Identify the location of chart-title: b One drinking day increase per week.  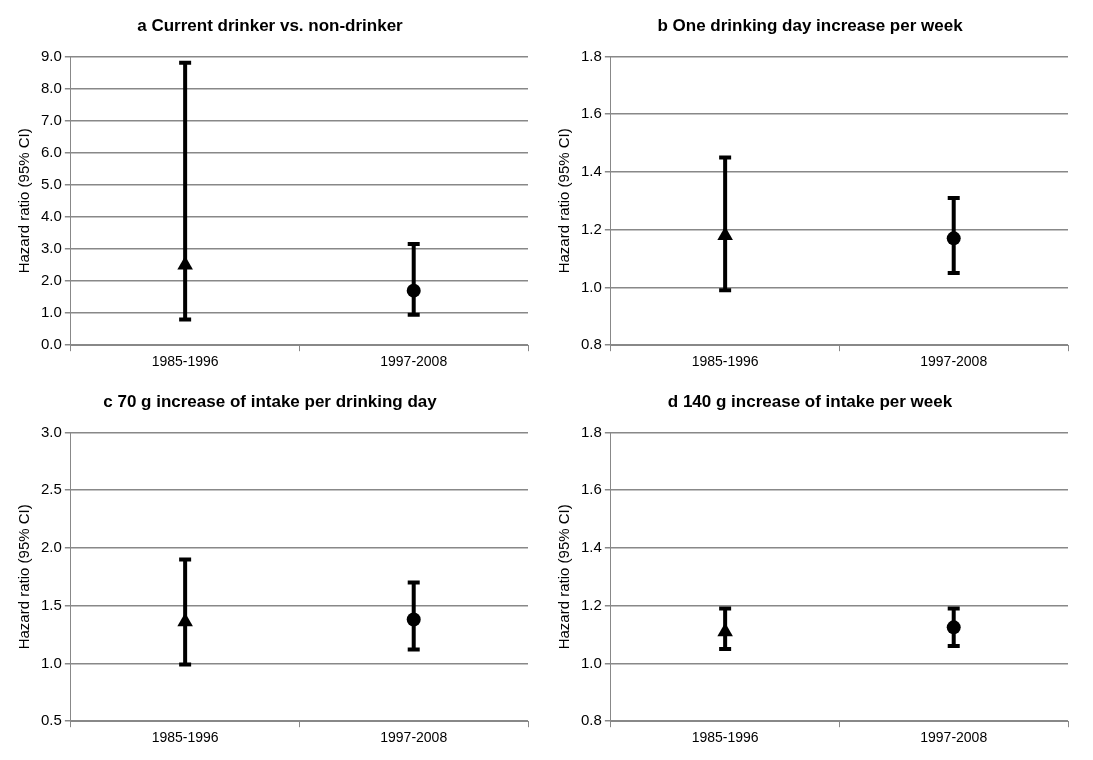
(810, 25).